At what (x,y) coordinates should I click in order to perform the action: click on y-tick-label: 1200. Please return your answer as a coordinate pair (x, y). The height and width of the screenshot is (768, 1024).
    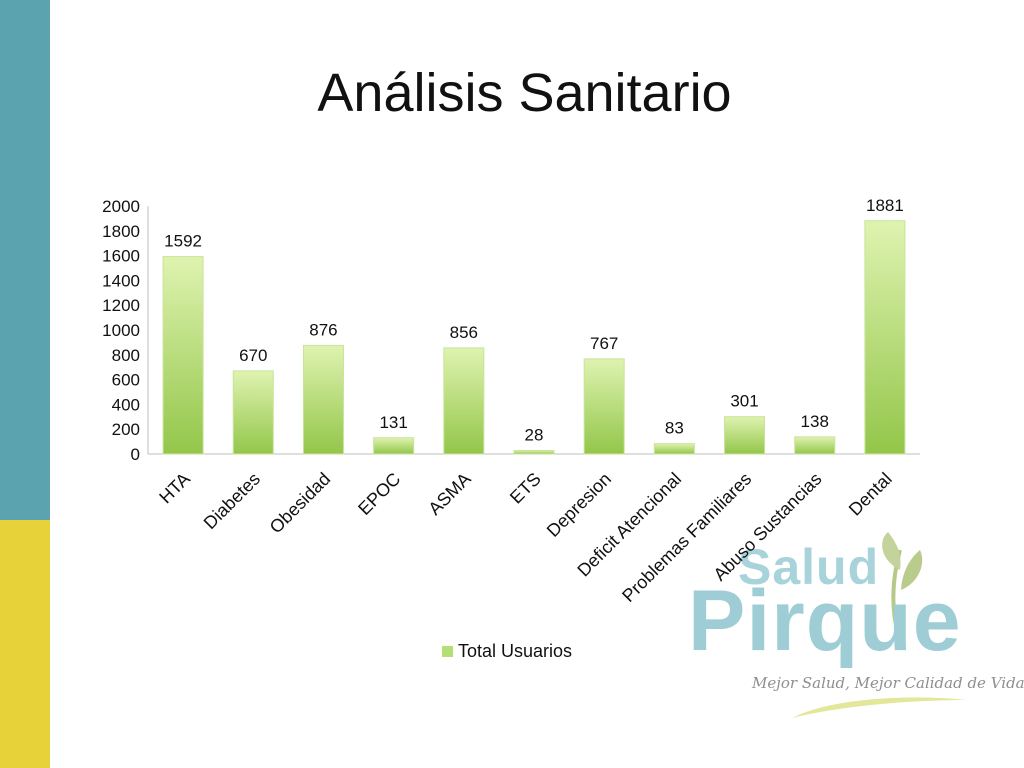
    Looking at the image, I should click on (121, 305).